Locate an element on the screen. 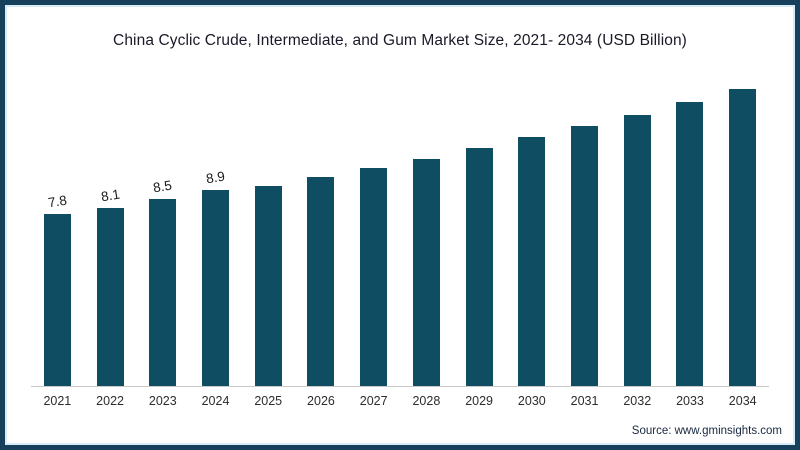  bar-2028 is located at coordinates (426, 272).